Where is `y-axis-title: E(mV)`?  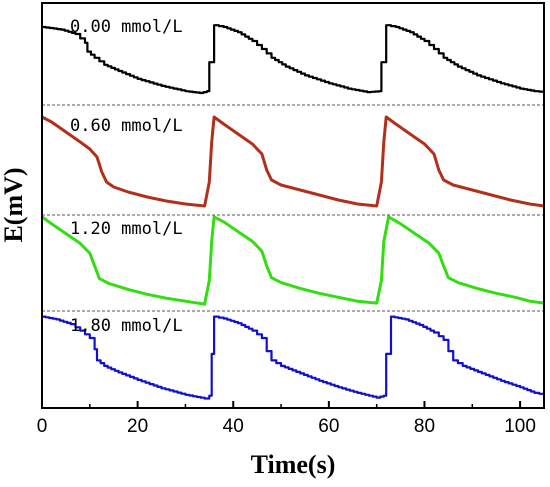 y-axis-title: E(mV) is located at coordinates (14, 204).